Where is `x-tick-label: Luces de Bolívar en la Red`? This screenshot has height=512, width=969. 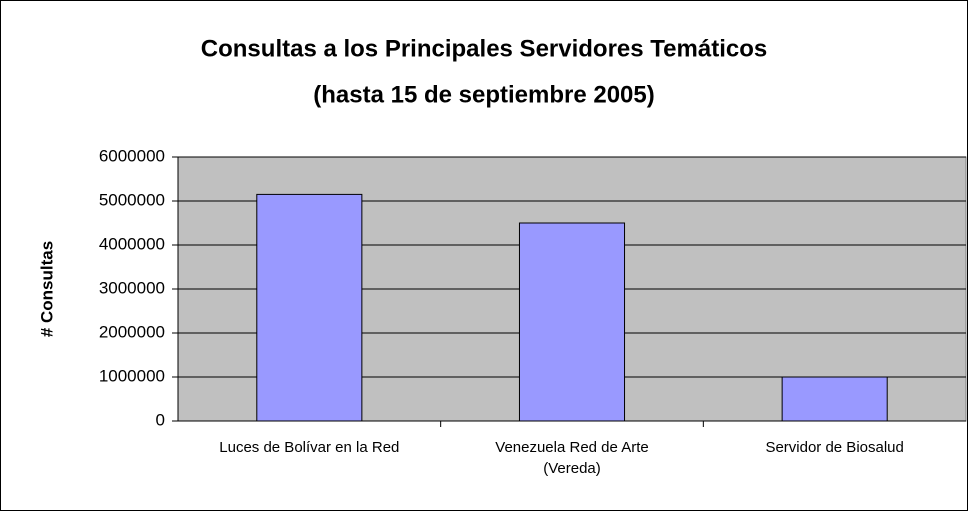
x-tick-label: Luces de Bolívar en la Red is located at coordinates (309, 447).